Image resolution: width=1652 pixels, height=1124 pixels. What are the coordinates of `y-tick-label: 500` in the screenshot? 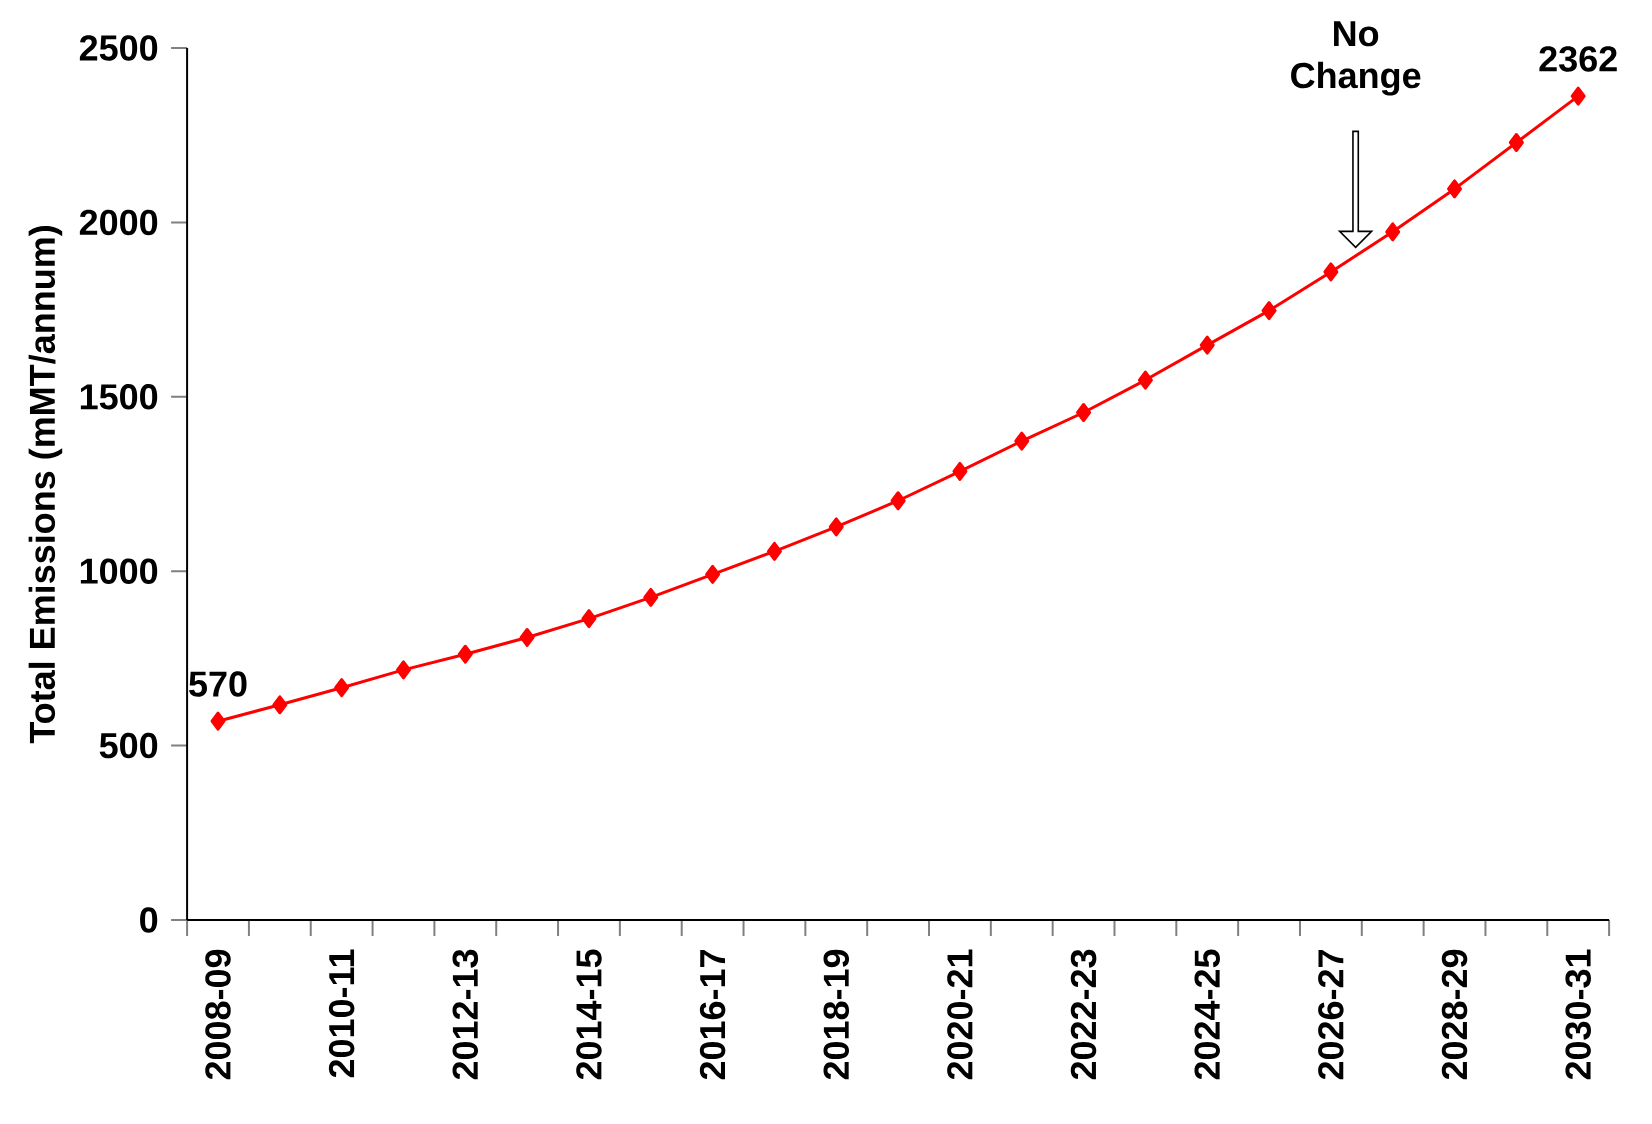 It's located at (128, 745).